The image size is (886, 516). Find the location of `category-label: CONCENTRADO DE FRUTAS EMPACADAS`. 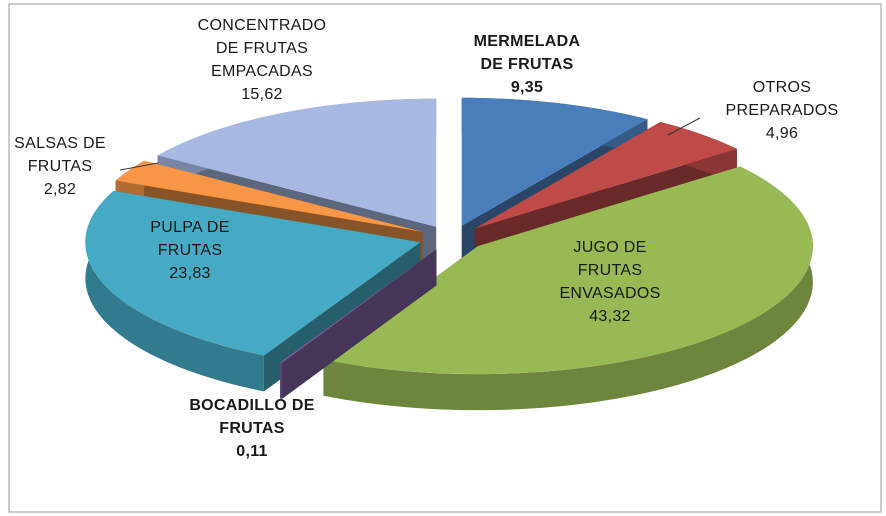

category-label: CONCENTRADO DE FRUTAS EMPACADAS is located at coordinates (262, 48).